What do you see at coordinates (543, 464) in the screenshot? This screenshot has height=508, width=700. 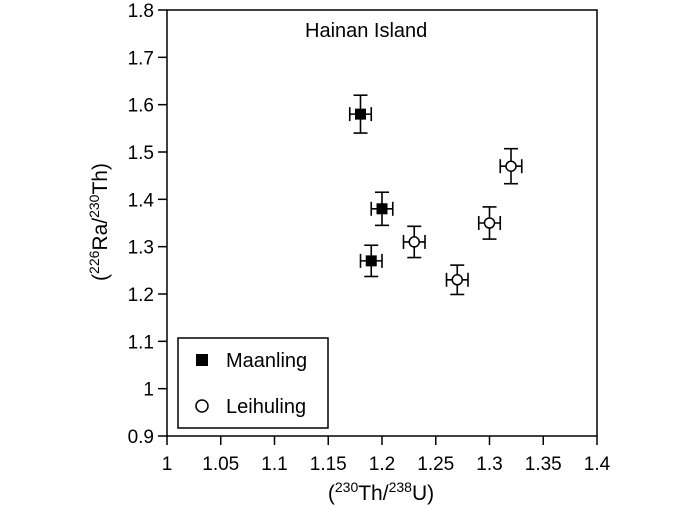 I see `x-tick-label: 1.35` at bounding box center [543, 464].